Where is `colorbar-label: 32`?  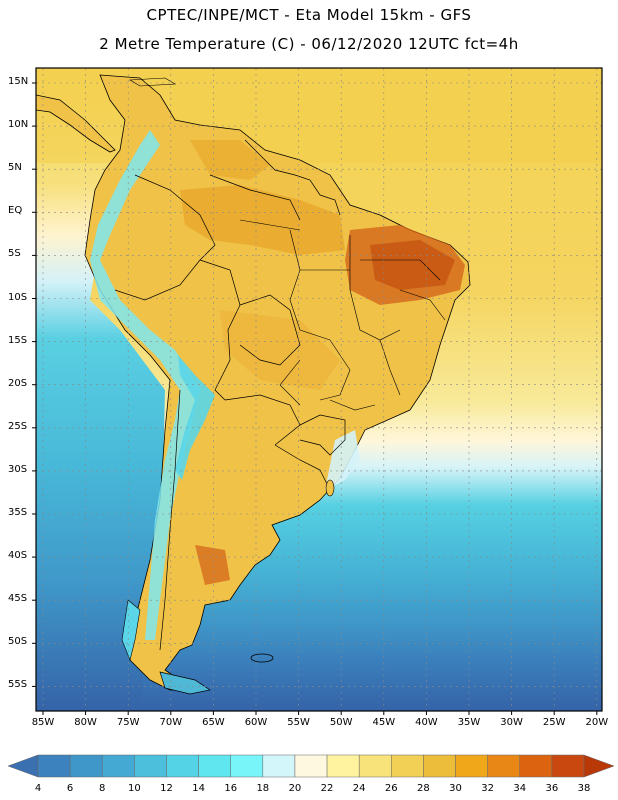 colorbar-label: 32 is located at coordinates (487, 788).